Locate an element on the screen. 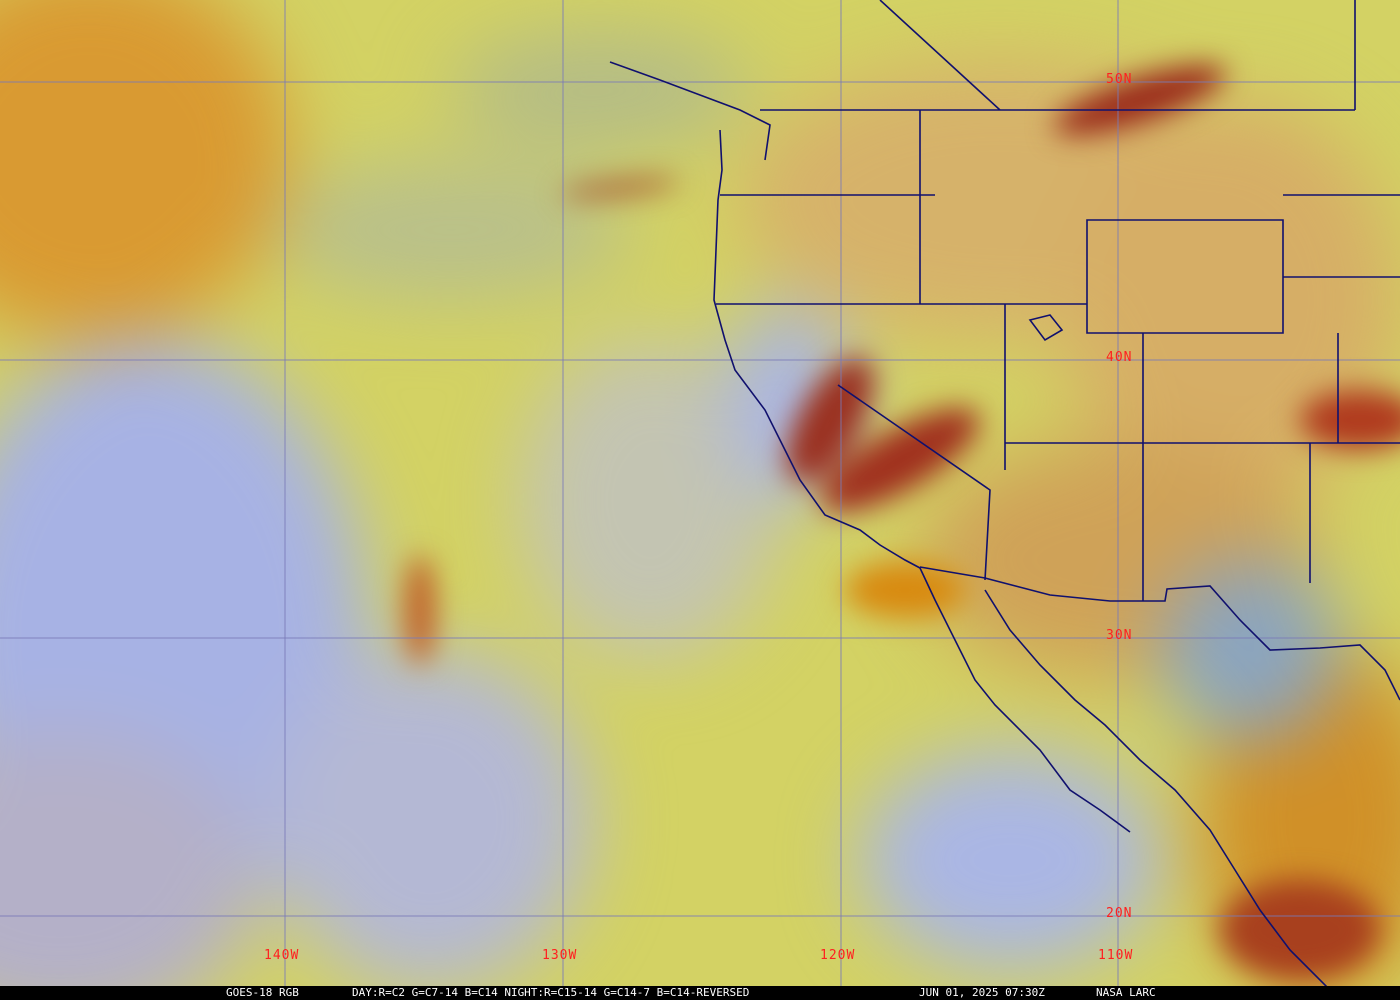 This screenshot has width=1400, height=1000. lon-label-120w: 120W is located at coordinates (838, 955).